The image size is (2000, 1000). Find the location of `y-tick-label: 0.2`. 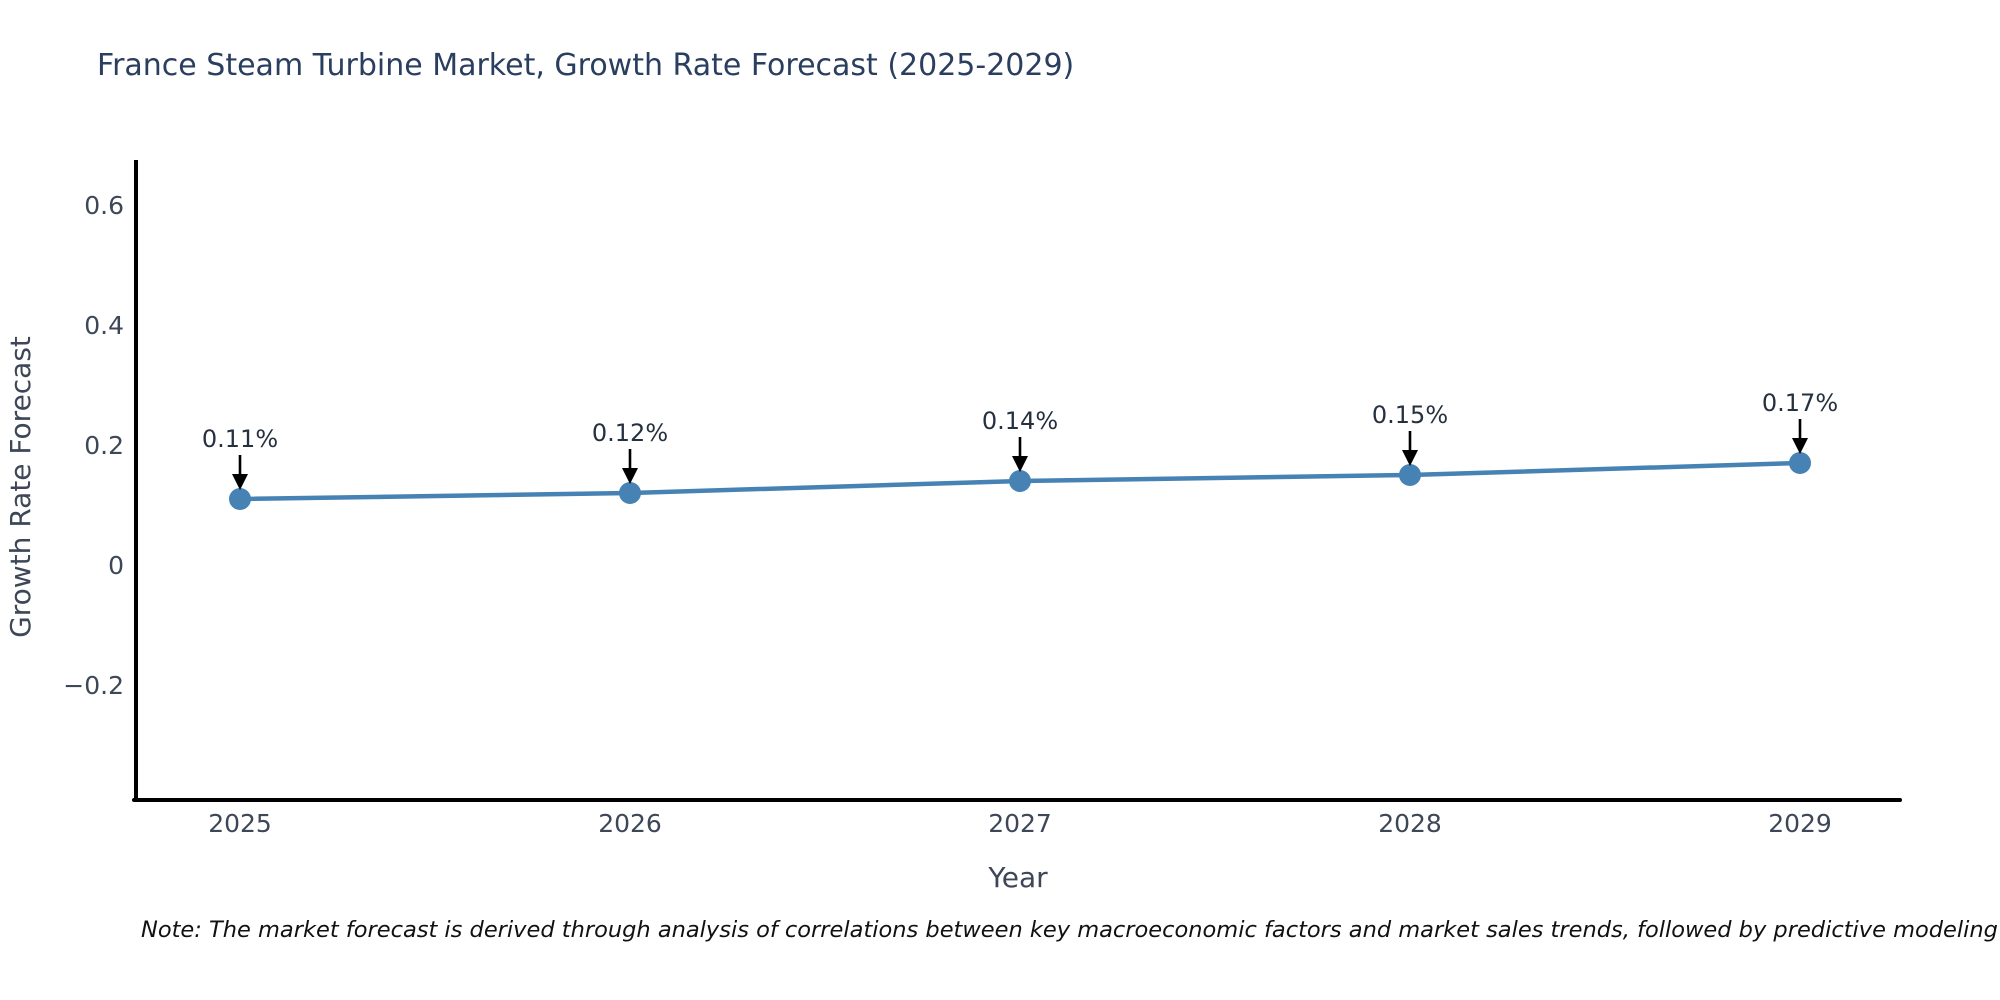

y-tick-label: 0.2 is located at coordinates (104, 445).